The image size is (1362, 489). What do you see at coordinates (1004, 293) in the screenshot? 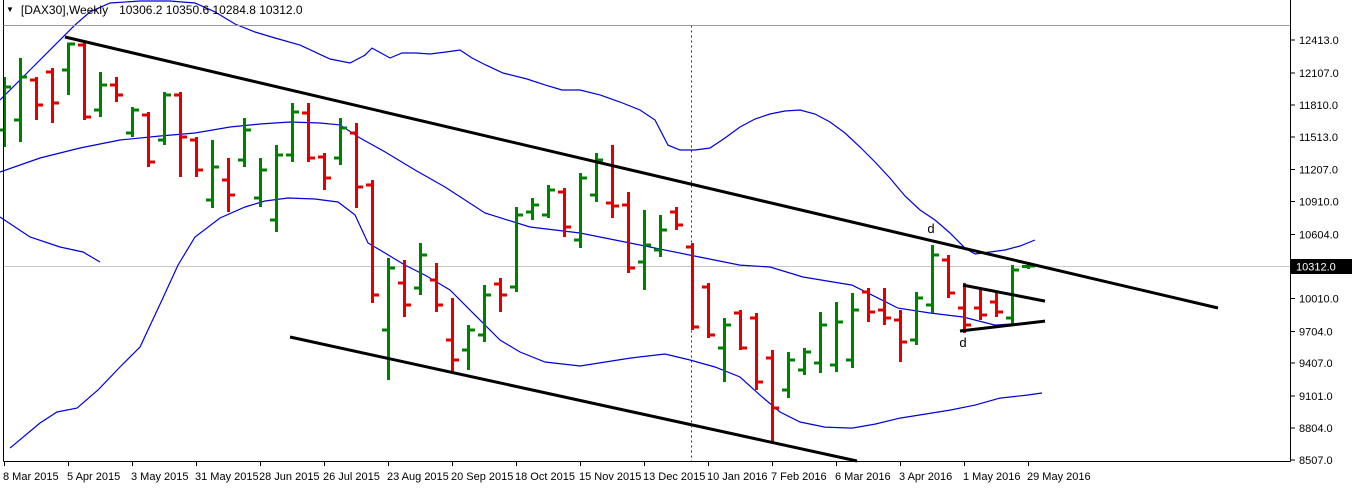
I see `trendline-pennant-upper` at bounding box center [1004, 293].